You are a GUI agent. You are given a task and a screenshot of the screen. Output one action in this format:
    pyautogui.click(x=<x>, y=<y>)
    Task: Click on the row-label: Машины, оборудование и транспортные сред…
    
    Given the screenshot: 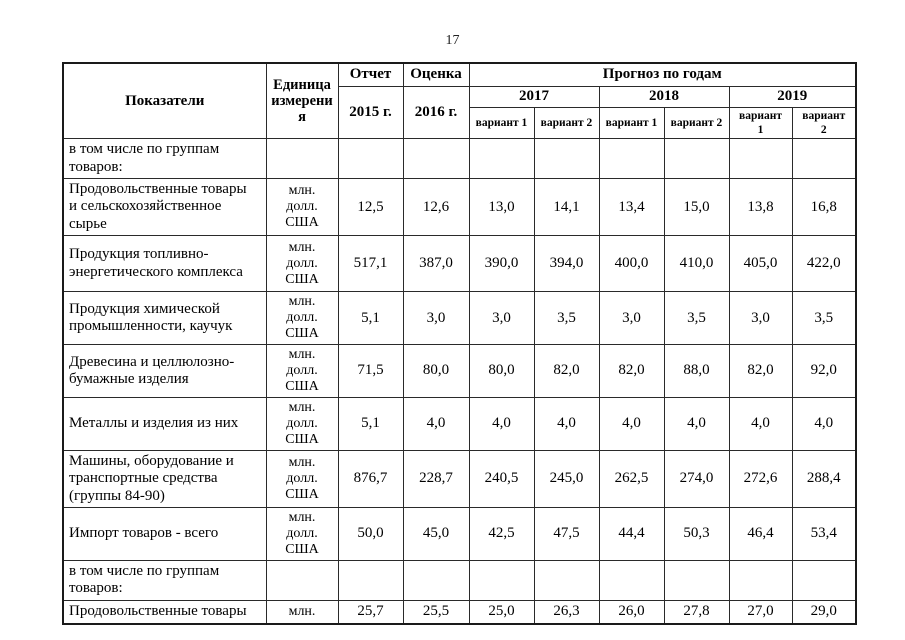 What is the action you would take?
    pyautogui.click(x=164, y=478)
    